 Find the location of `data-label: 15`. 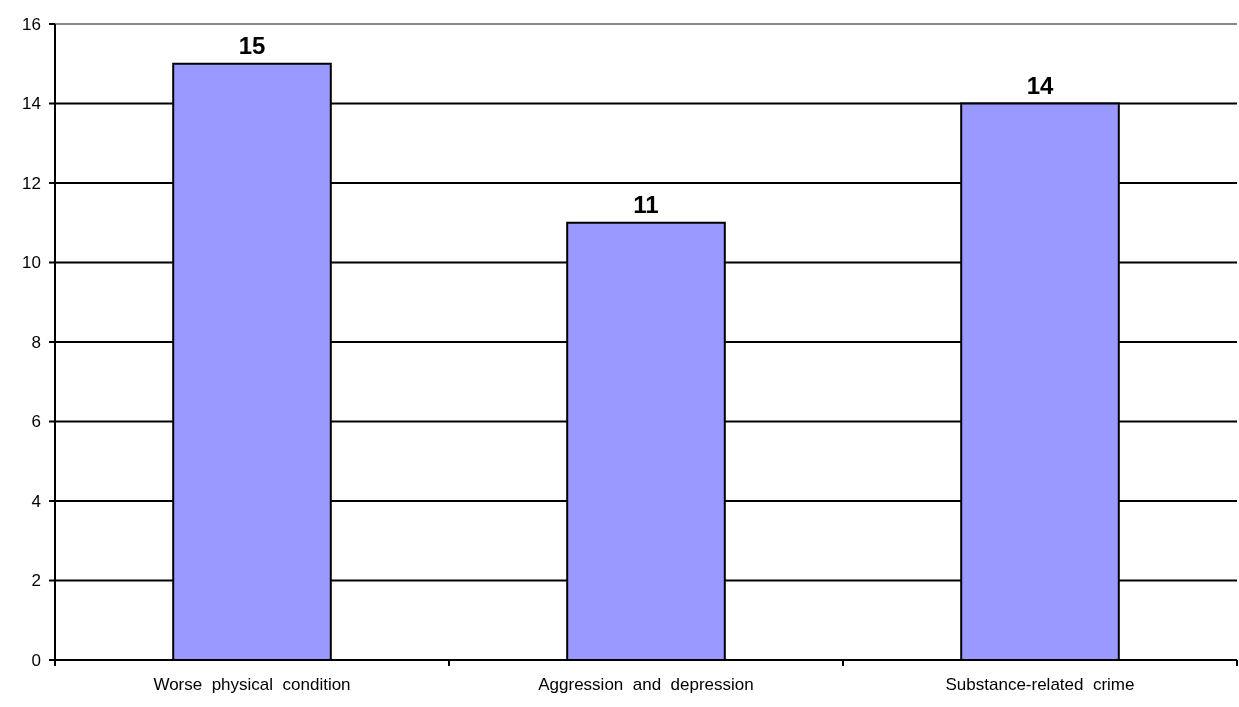

data-label: 15 is located at coordinates (252, 45).